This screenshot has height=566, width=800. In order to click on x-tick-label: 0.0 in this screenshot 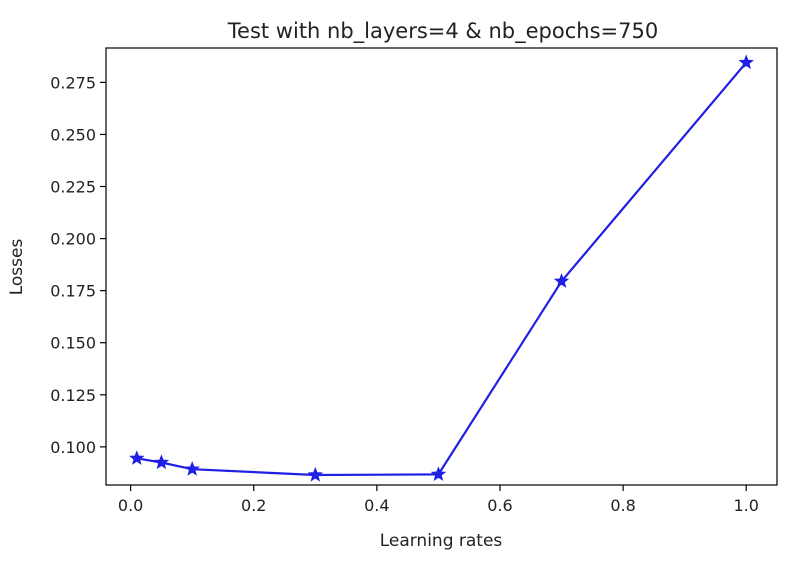, I will do `click(130, 505)`.